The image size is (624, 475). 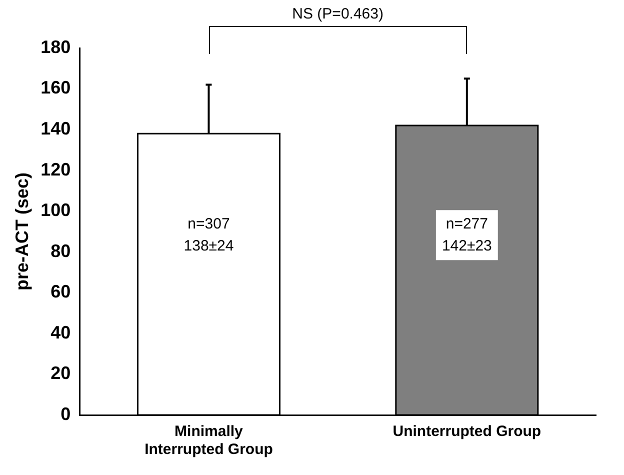 I want to click on text: NS (P=0.463), so click(x=338, y=14).